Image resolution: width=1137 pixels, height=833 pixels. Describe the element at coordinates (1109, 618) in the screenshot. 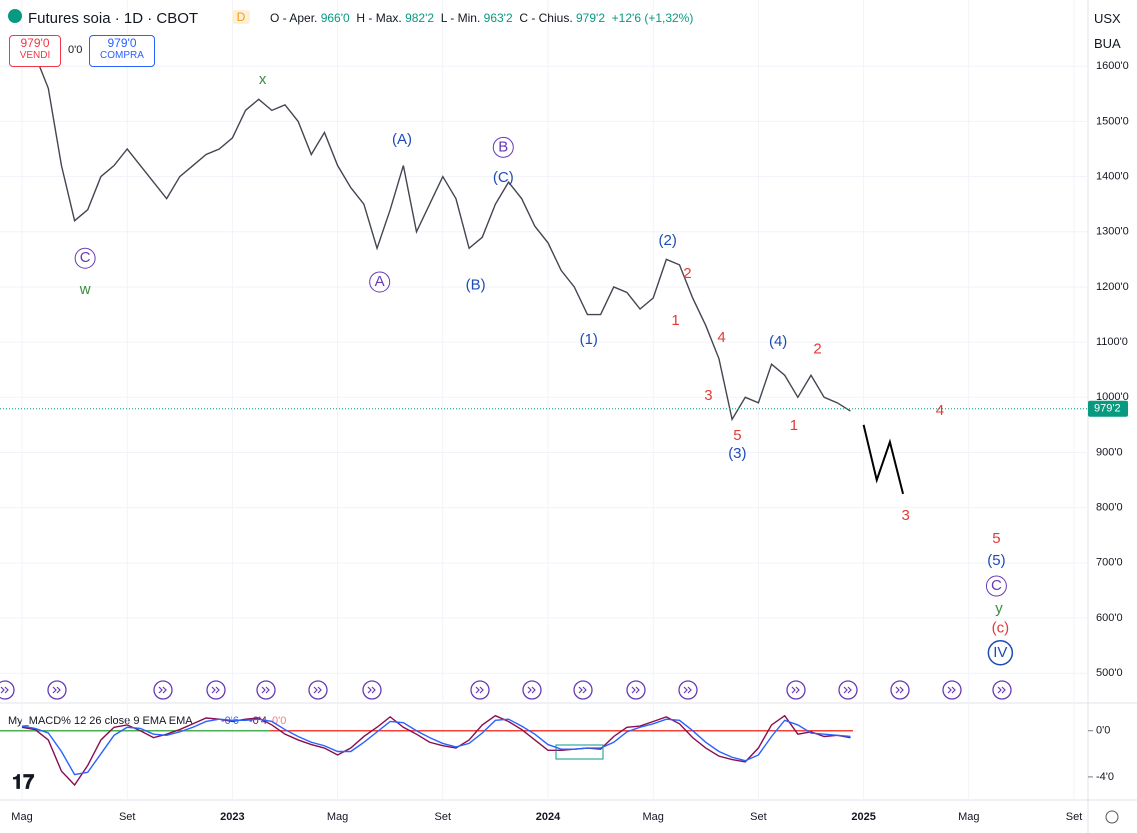

I see `y-tick-label: 600'0` at that location.